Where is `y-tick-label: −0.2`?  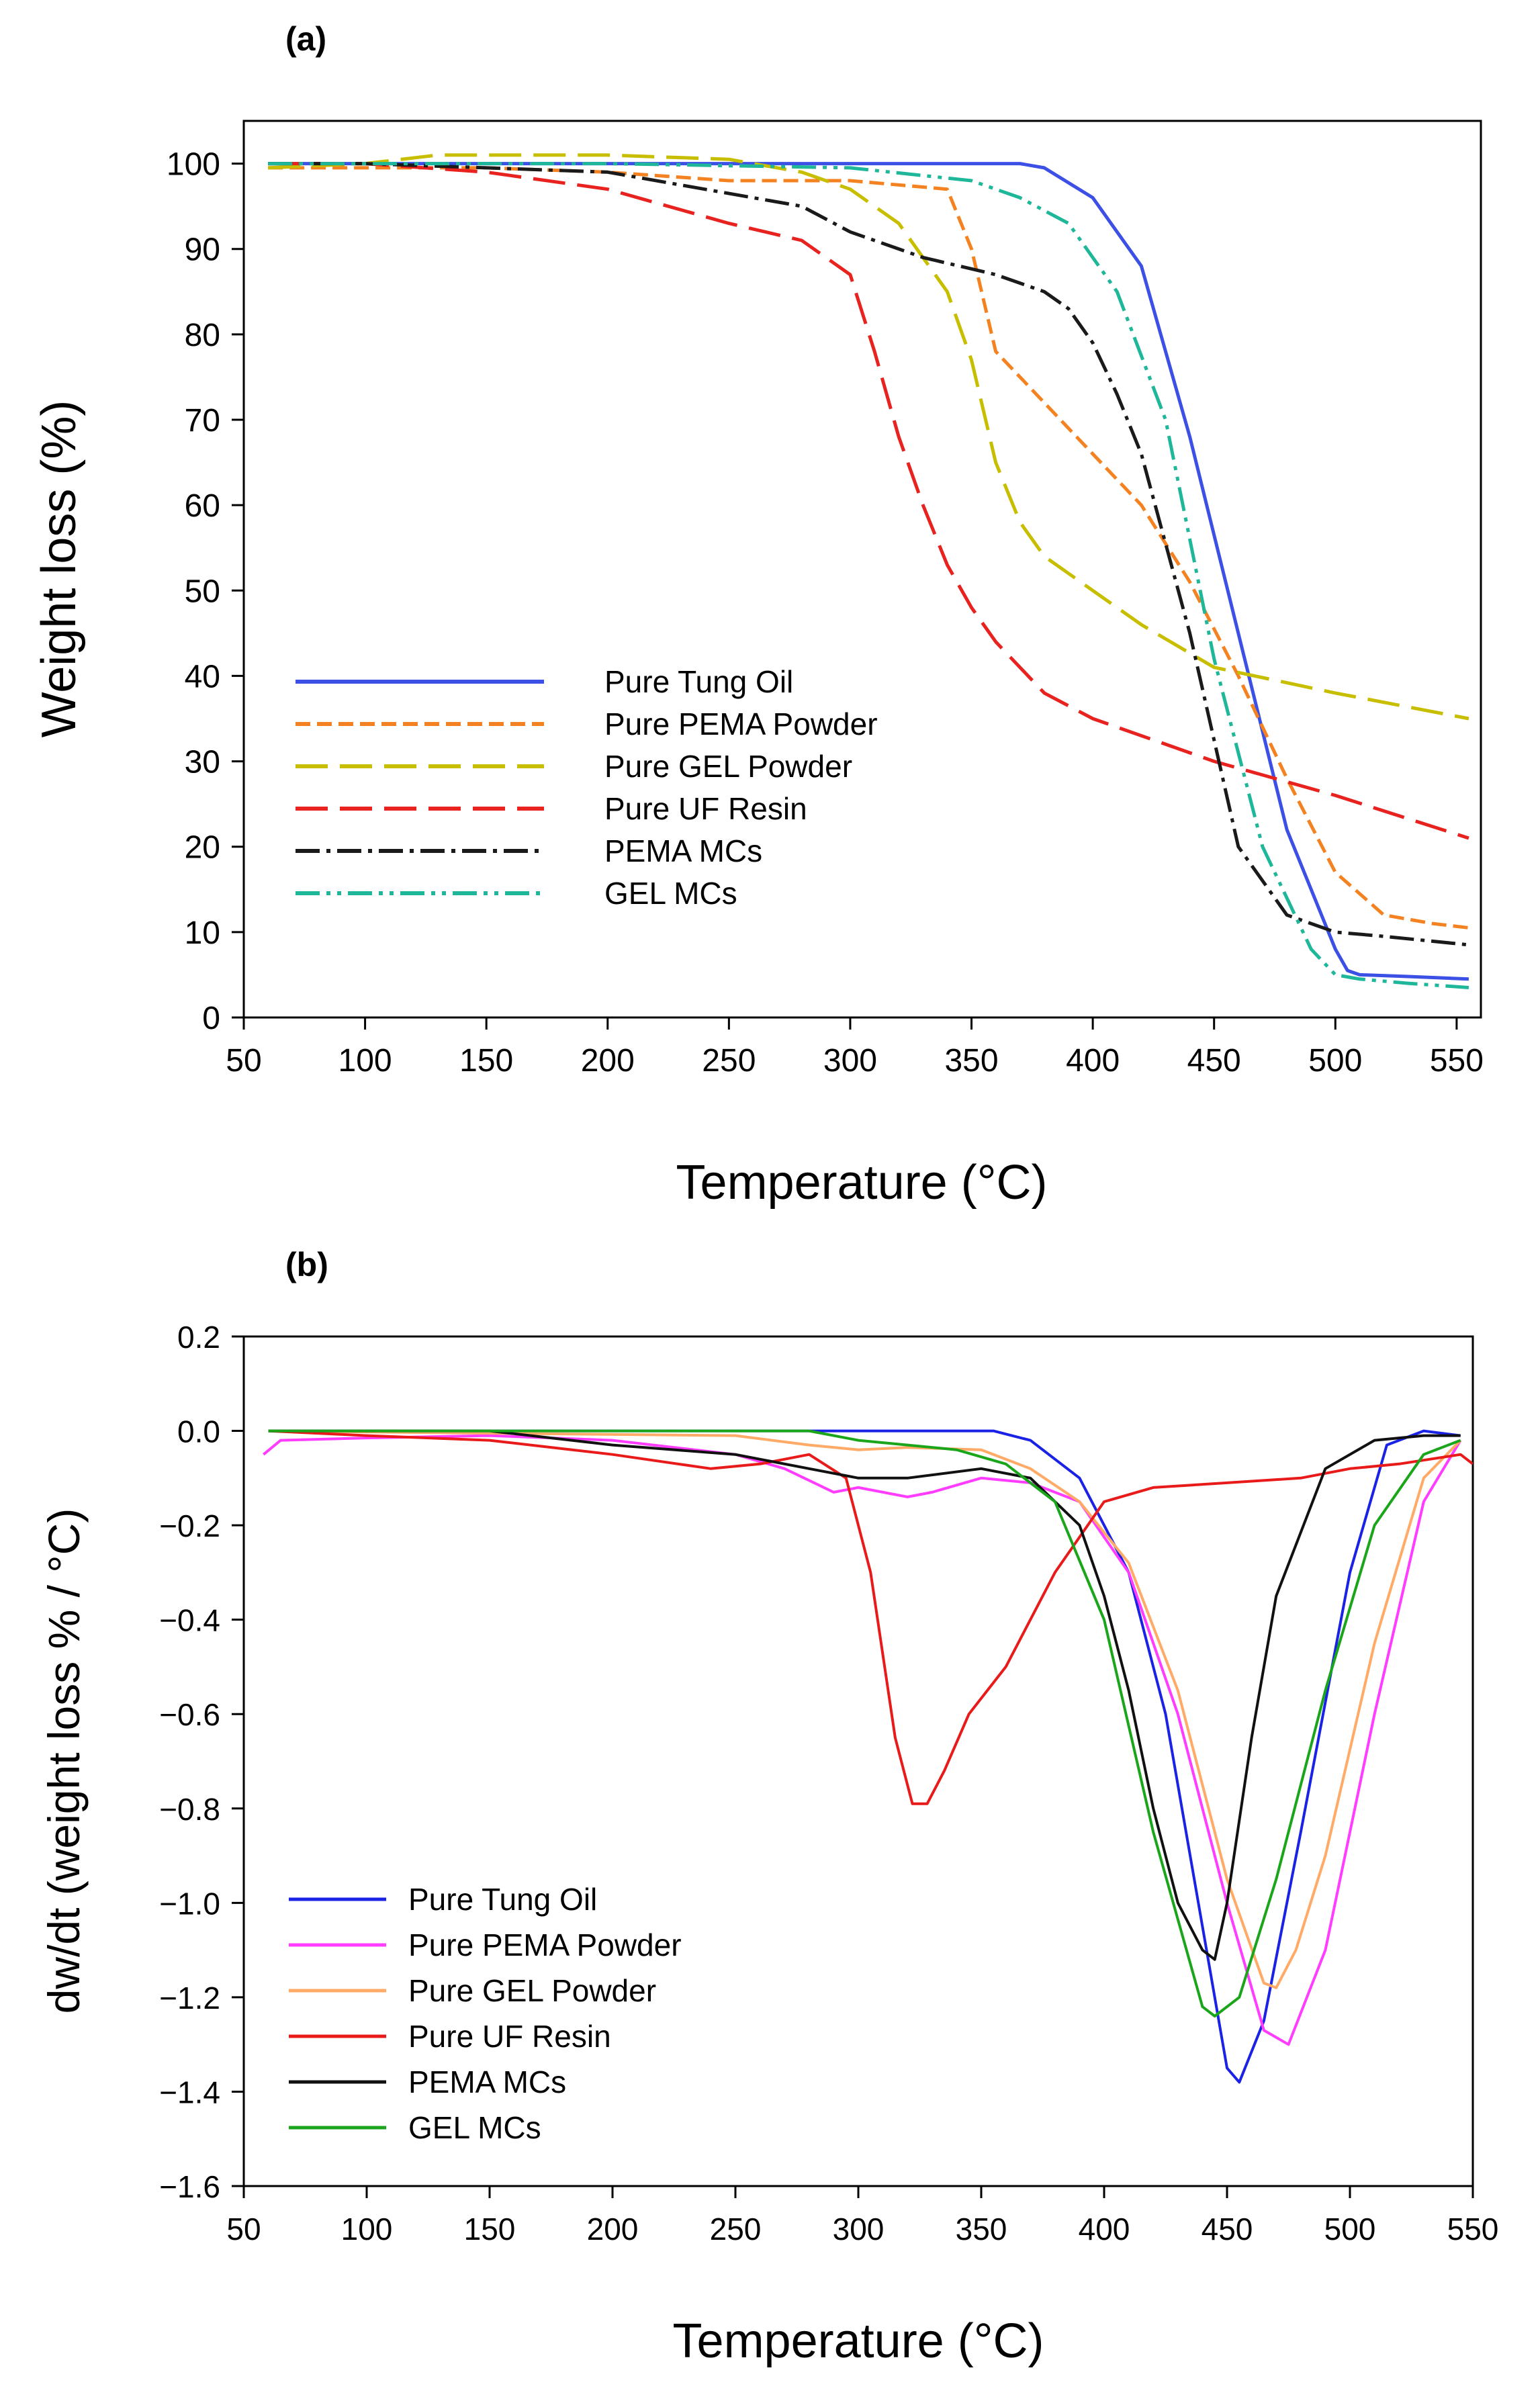
y-tick-label: −0.2 is located at coordinates (190, 1525).